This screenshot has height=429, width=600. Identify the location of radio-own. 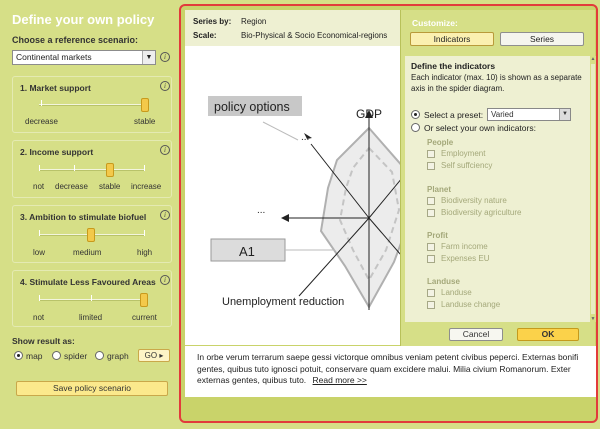
(415, 127).